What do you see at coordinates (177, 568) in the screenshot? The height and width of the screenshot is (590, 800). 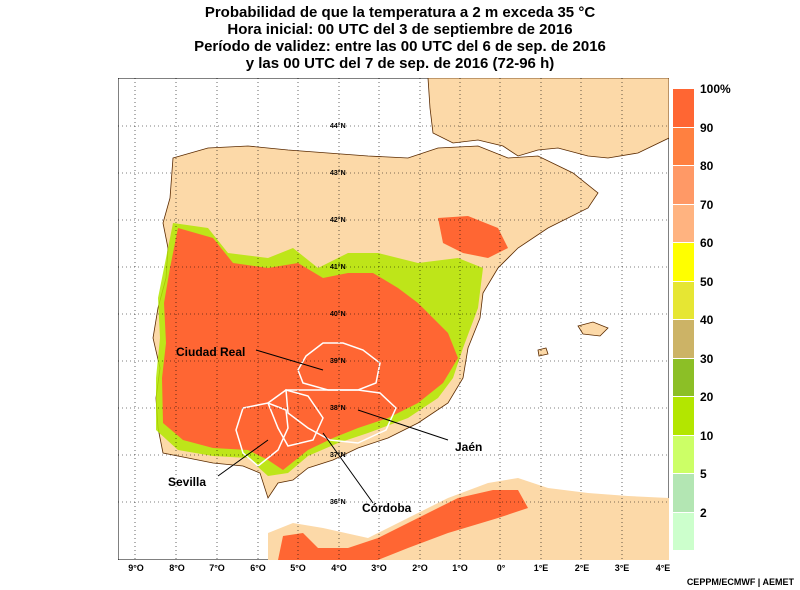 I see `lon-label: 8°O` at bounding box center [177, 568].